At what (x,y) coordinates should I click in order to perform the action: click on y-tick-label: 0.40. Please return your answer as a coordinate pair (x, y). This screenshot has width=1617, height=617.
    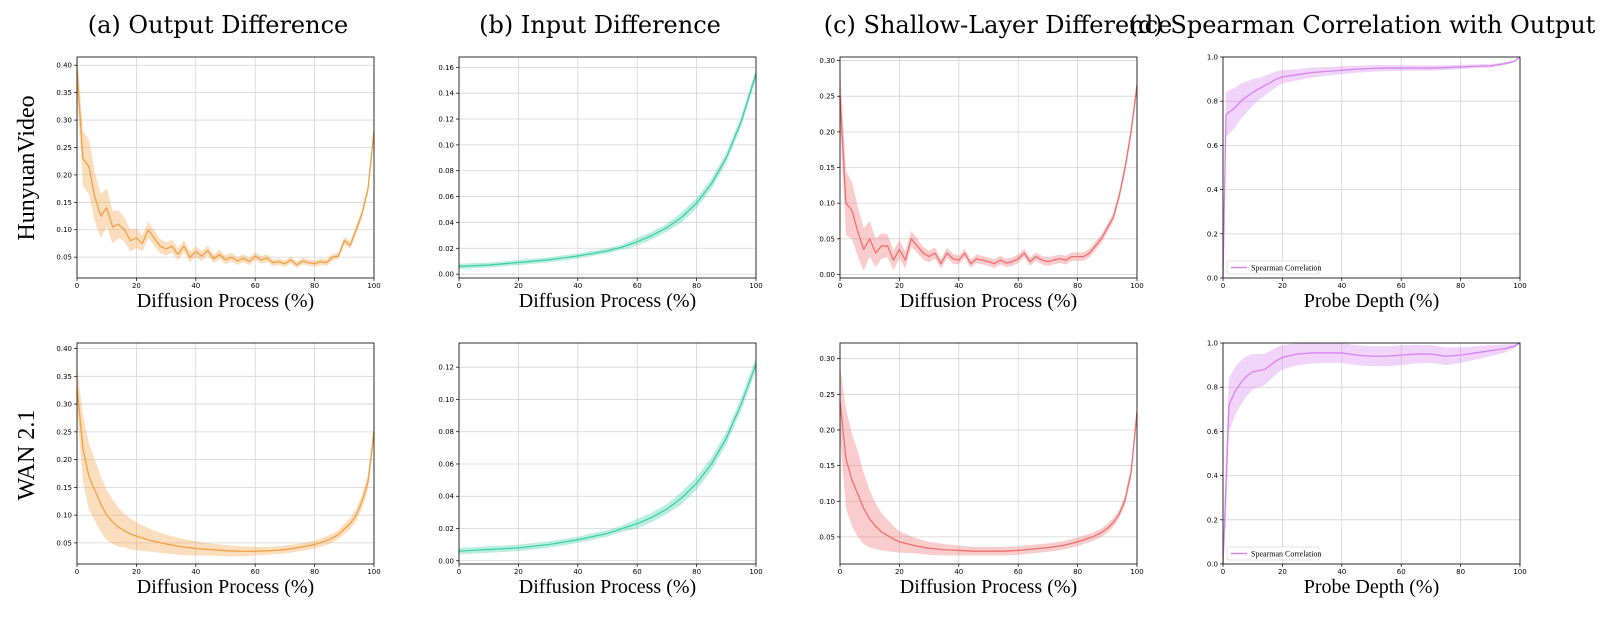
    Looking at the image, I should click on (64, 349).